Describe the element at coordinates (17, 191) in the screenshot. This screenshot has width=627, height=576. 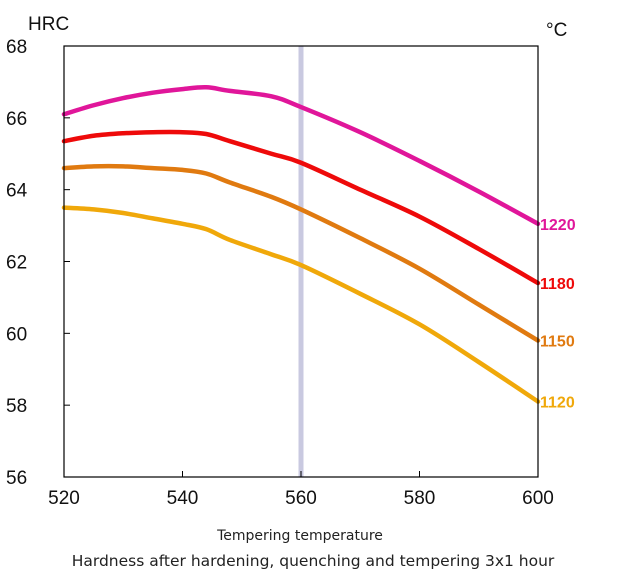
I see `y-tick-label: 64` at that location.